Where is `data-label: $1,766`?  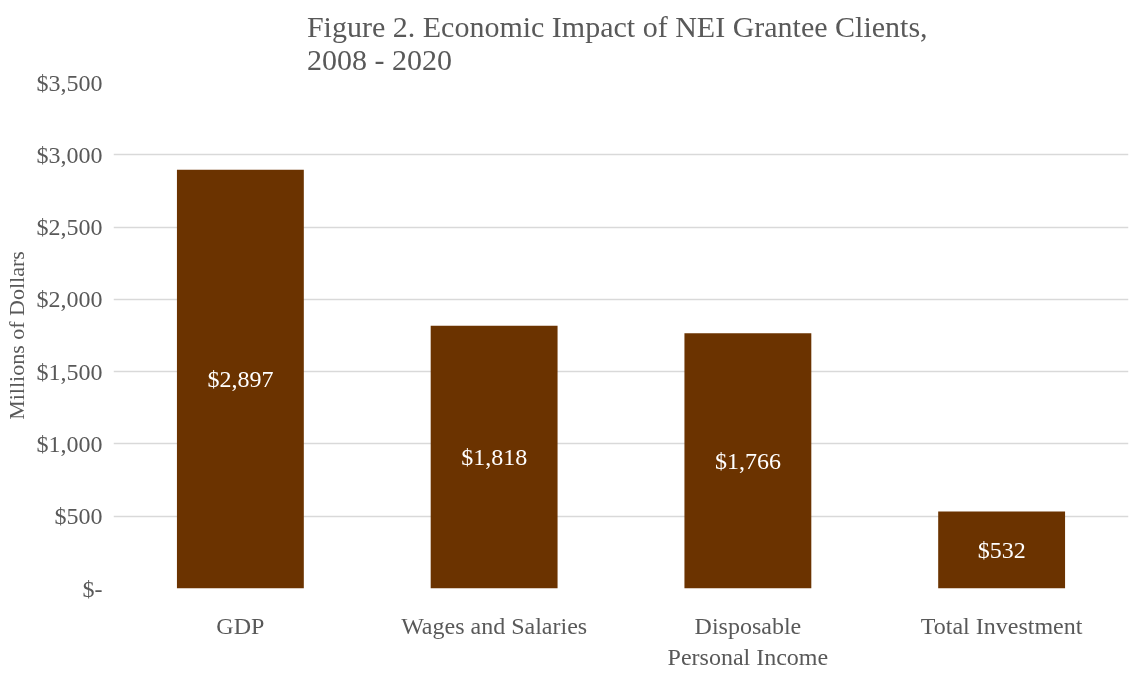
data-label: $1,766 is located at coordinates (747, 460).